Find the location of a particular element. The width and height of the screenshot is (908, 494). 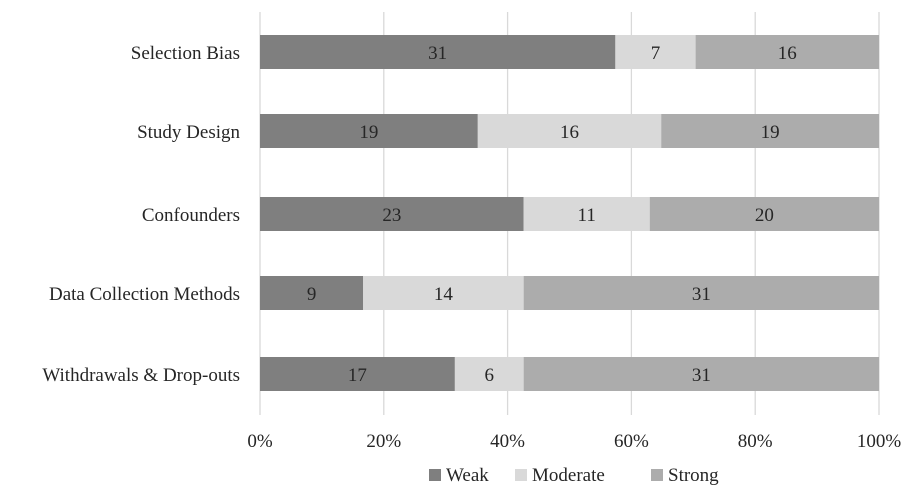

data-label: 14 is located at coordinates (444, 294).